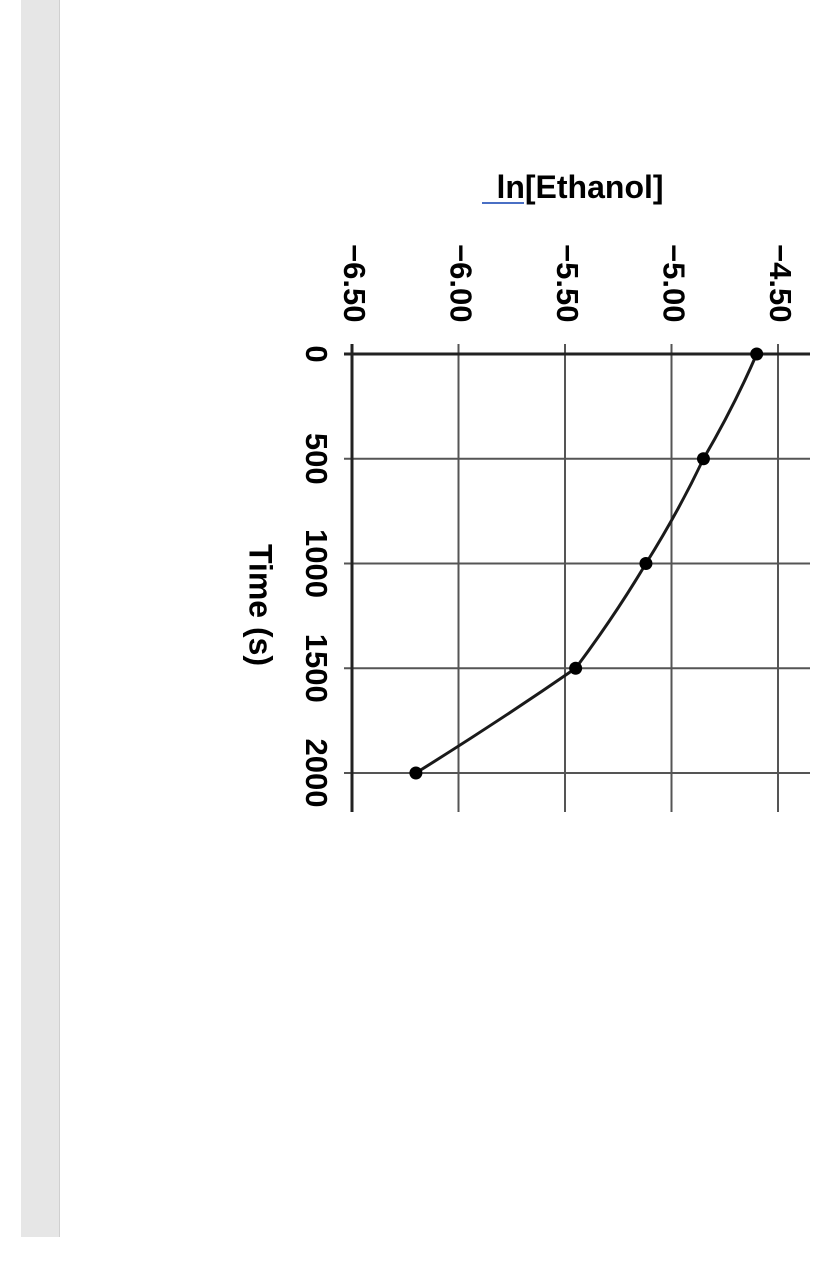 The width and height of the screenshot is (820, 1265). I want to click on time-tick-label: 1500, so click(316, 668).